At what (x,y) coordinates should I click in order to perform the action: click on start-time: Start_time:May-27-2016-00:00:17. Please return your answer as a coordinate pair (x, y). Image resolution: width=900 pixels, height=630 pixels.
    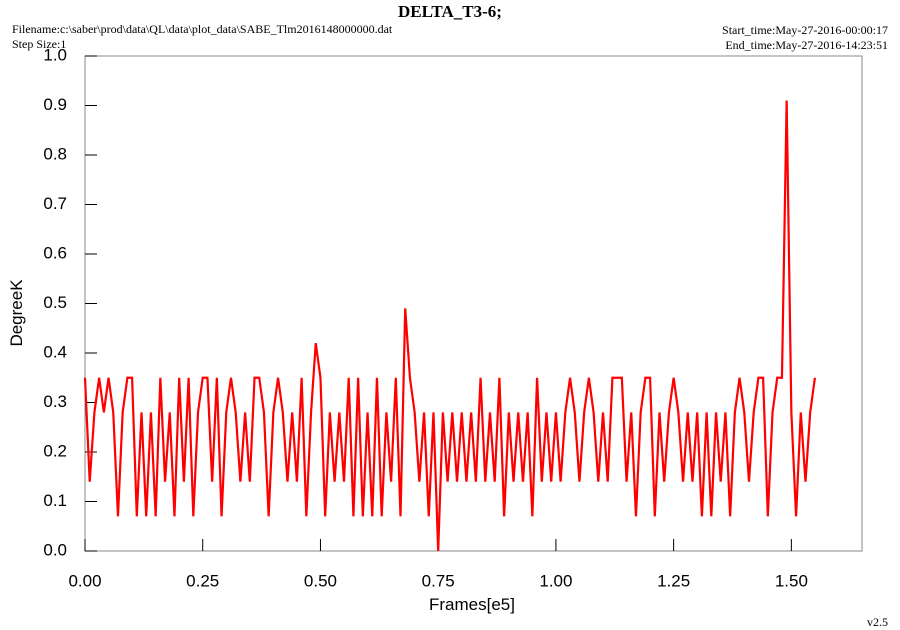
    Looking at the image, I should click on (805, 30).